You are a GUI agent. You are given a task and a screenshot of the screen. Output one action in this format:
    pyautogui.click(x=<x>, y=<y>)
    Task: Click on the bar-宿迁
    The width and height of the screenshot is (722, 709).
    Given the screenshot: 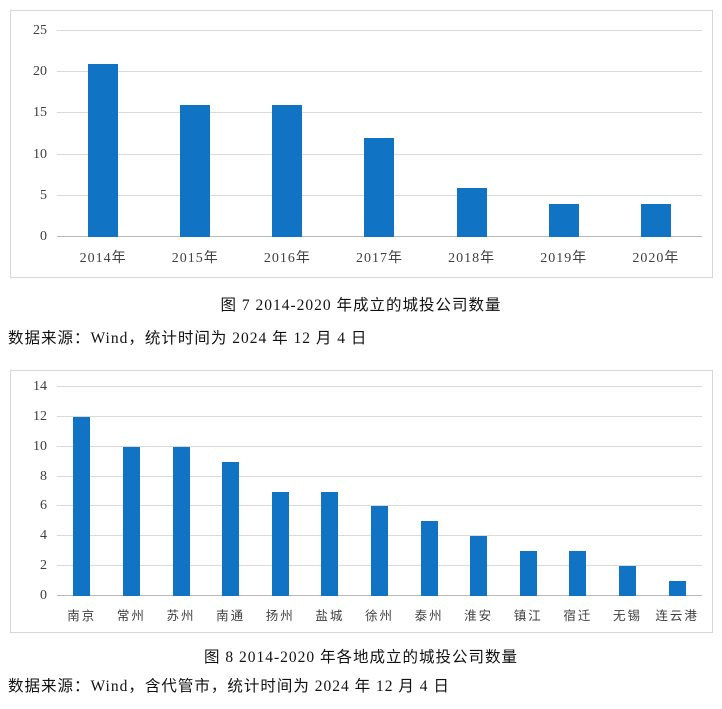 What is the action you would take?
    pyautogui.click(x=578, y=573)
    